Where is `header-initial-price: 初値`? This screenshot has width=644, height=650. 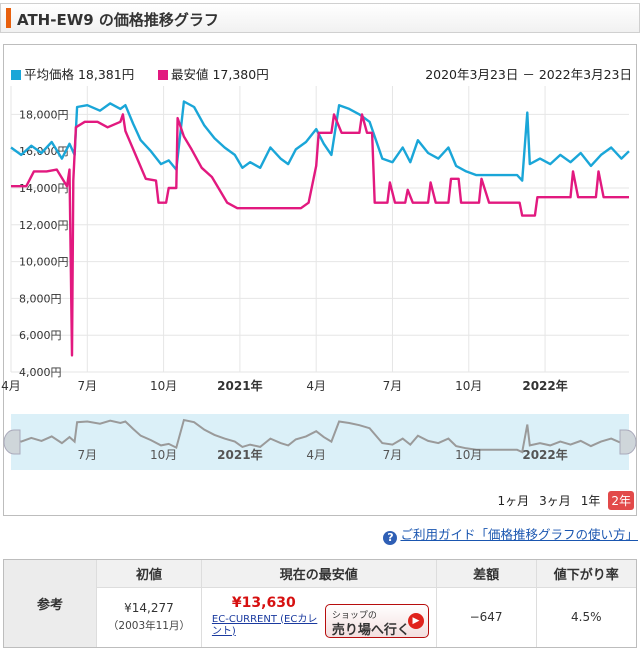
header-initial-price: 初値 is located at coordinates (149, 574).